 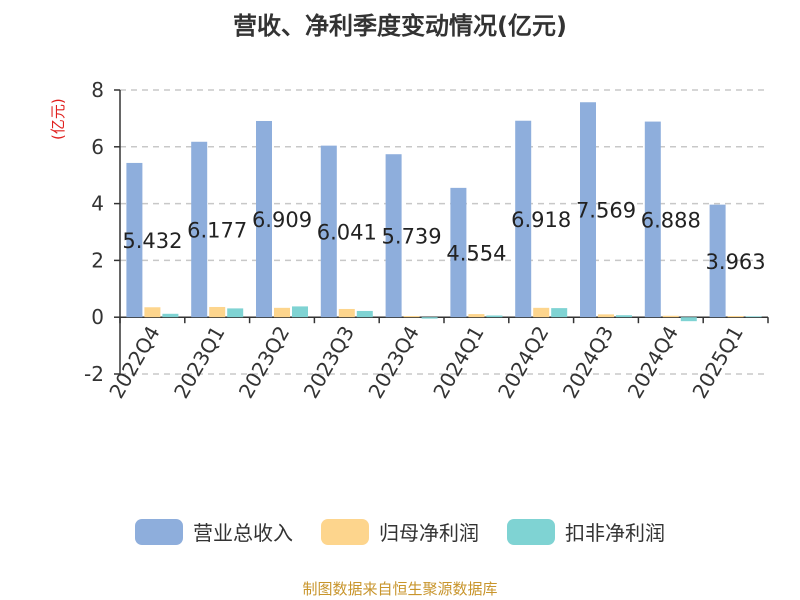 I want to click on data-source-note: 制图数据来自恒生聚源数据库, so click(x=400, y=589).